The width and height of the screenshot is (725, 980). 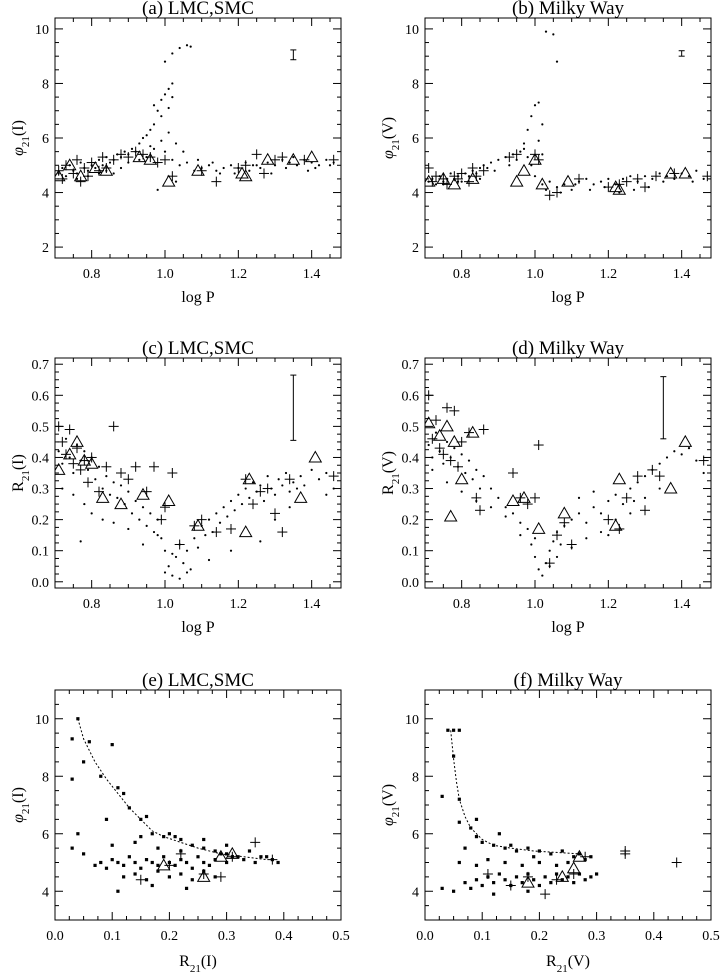 What do you see at coordinates (567, 627) in the screenshot?
I see `x-axis-label: log P` at bounding box center [567, 627].